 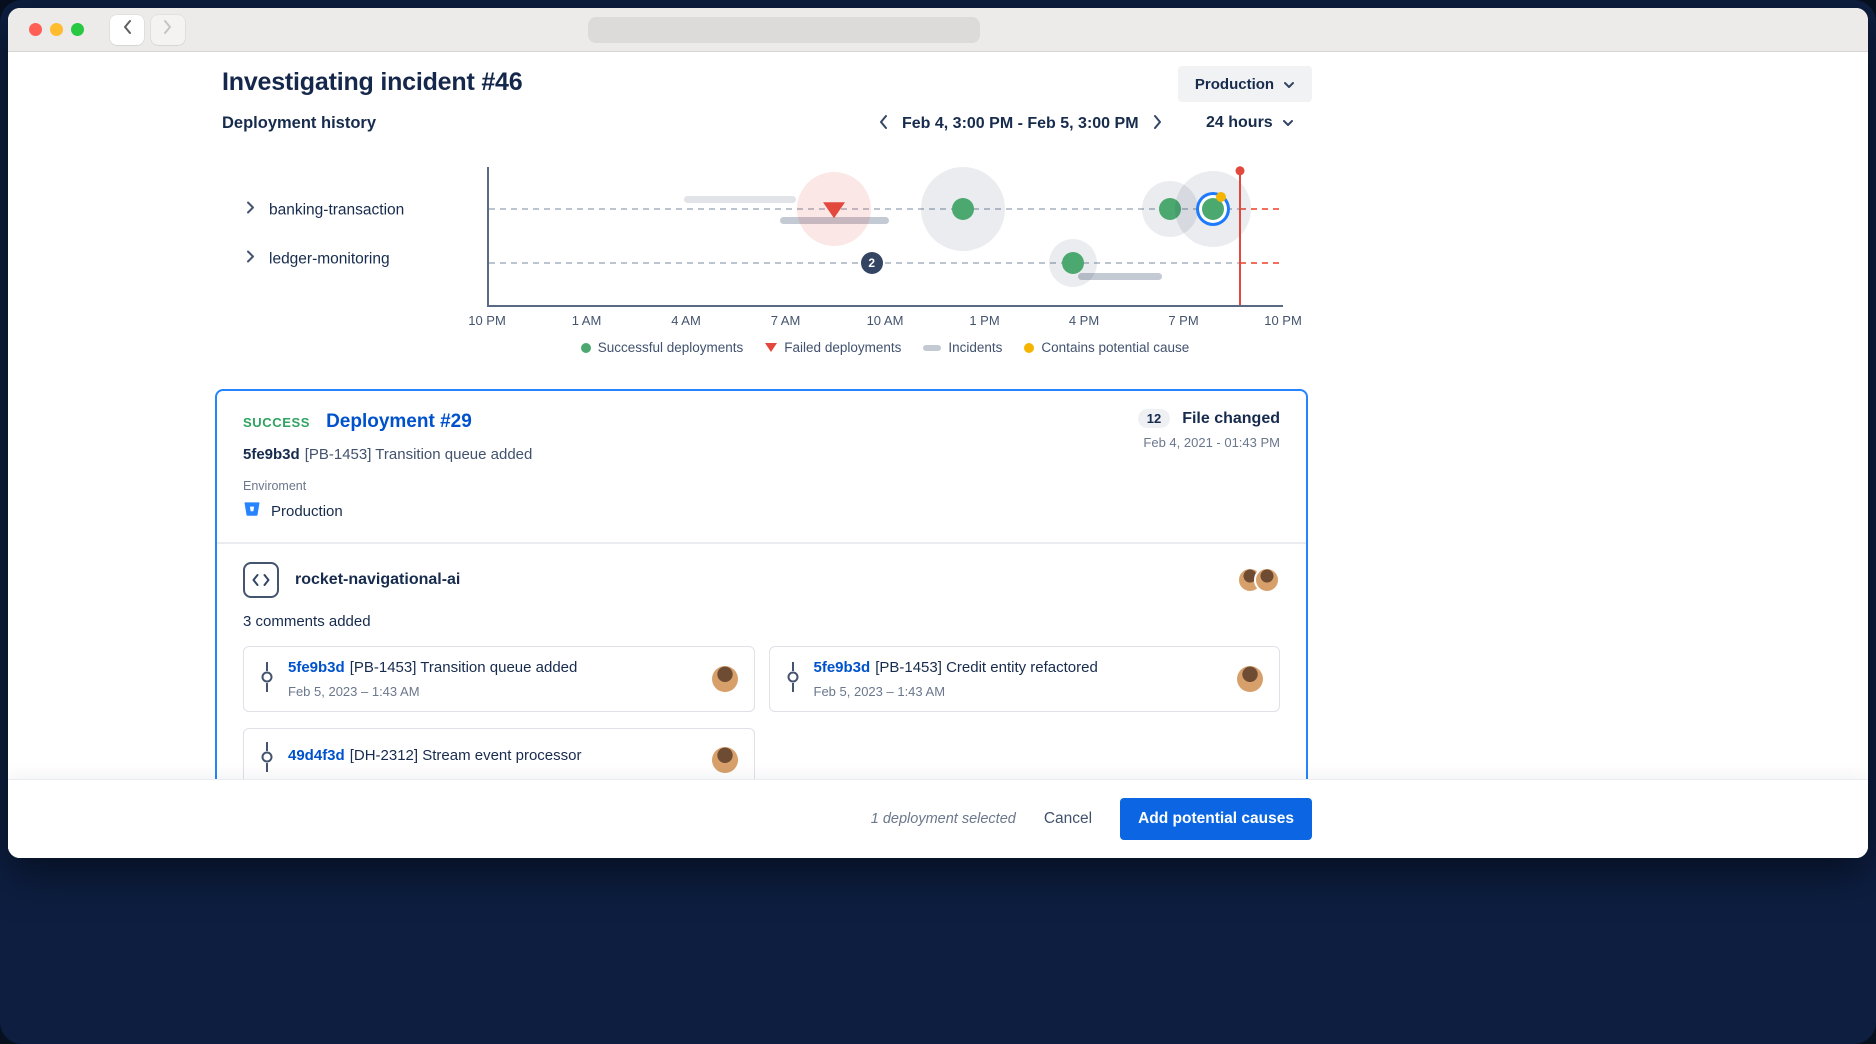 I want to click on legend-item-success: Successful deployments, so click(x=662, y=347).